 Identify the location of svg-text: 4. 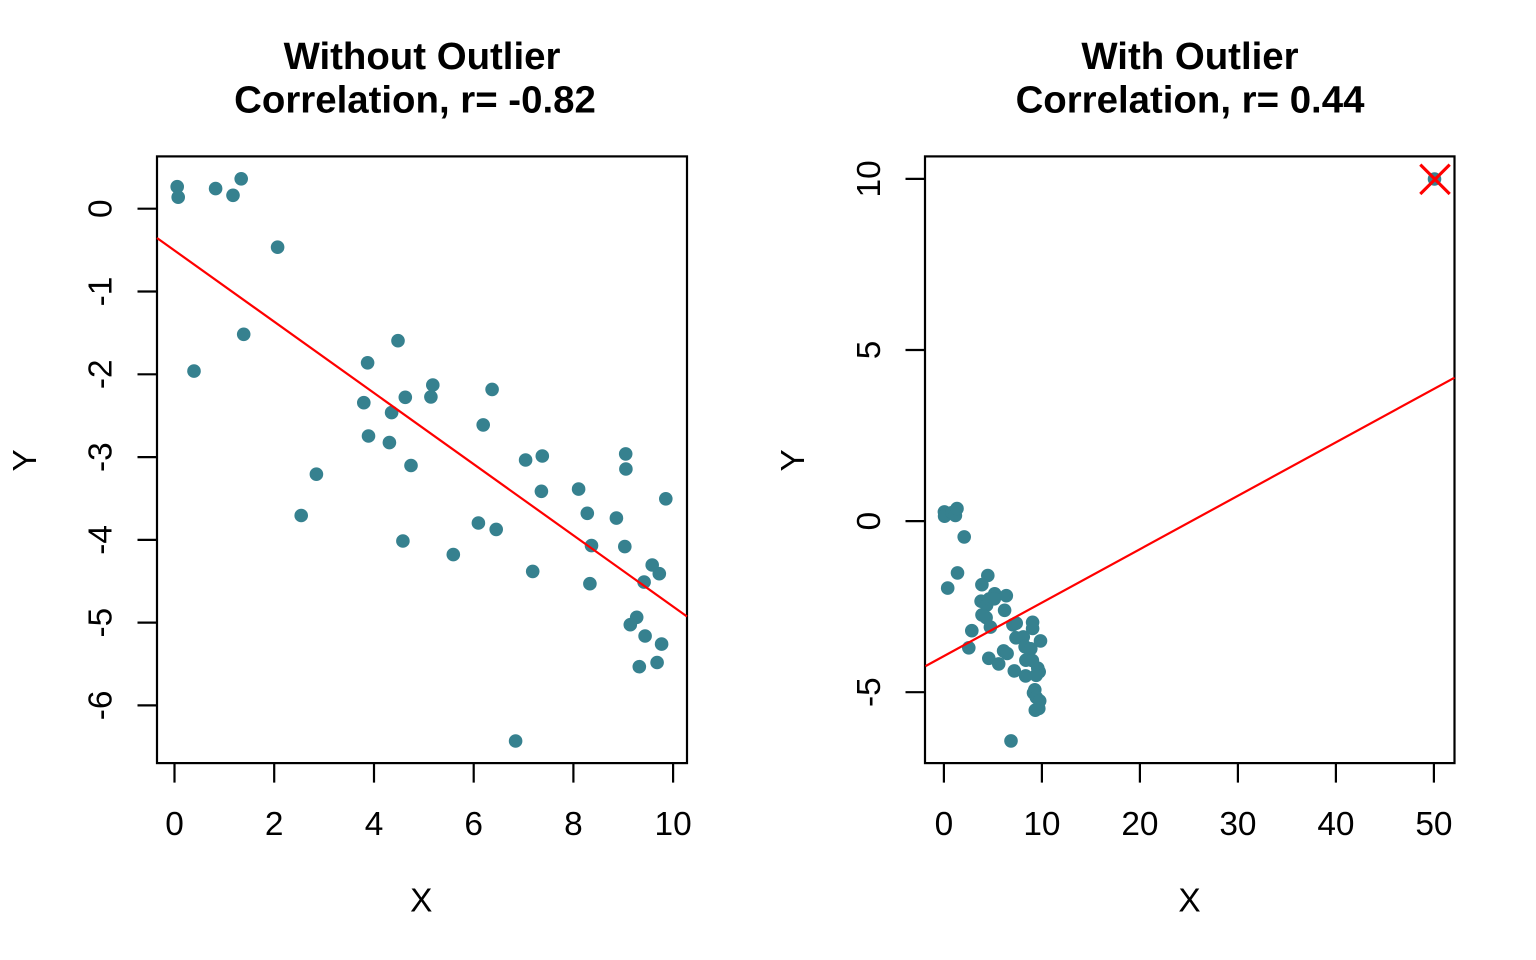
(374, 824).